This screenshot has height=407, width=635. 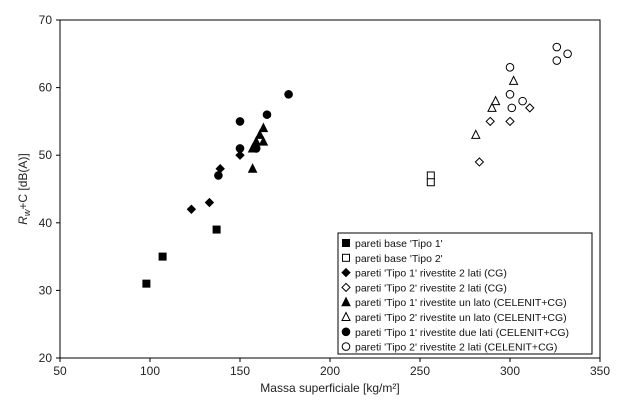 What do you see at coordinates (46, 358) in the screenshot?
I see `y-tick-label: 20` at bounding box center [46, 358].